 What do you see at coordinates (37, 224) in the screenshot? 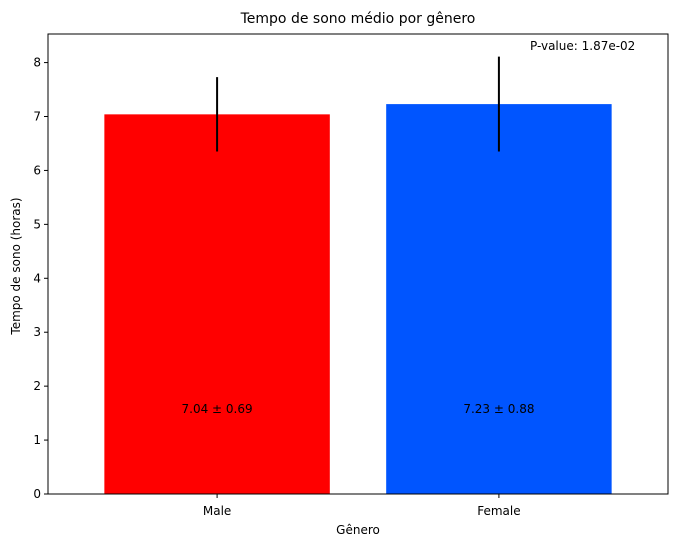
I see `y-tick-label: 5` at bounding box center [37, 224].